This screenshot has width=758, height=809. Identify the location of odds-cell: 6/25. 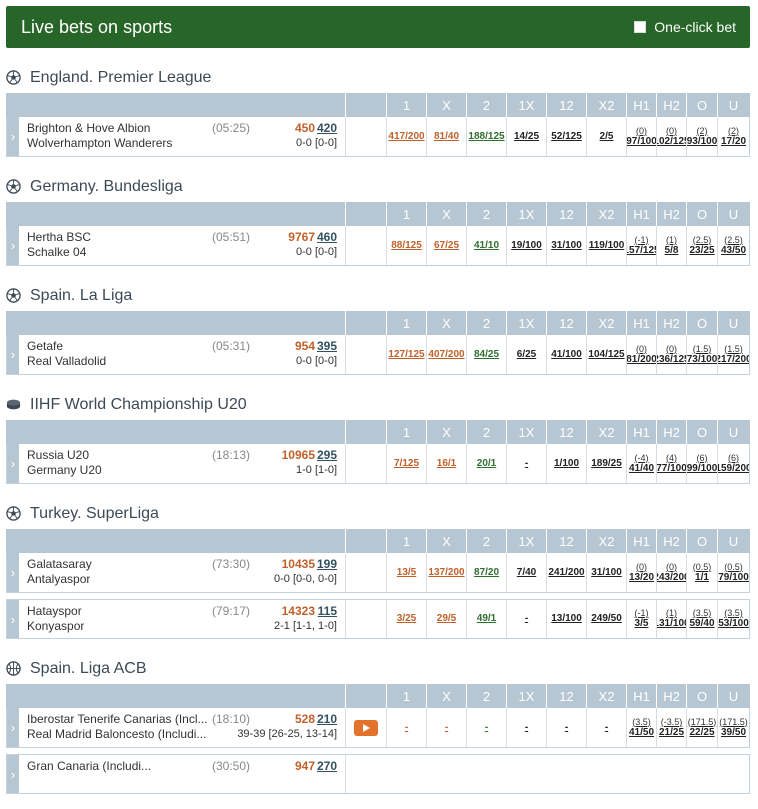
(527, 354).